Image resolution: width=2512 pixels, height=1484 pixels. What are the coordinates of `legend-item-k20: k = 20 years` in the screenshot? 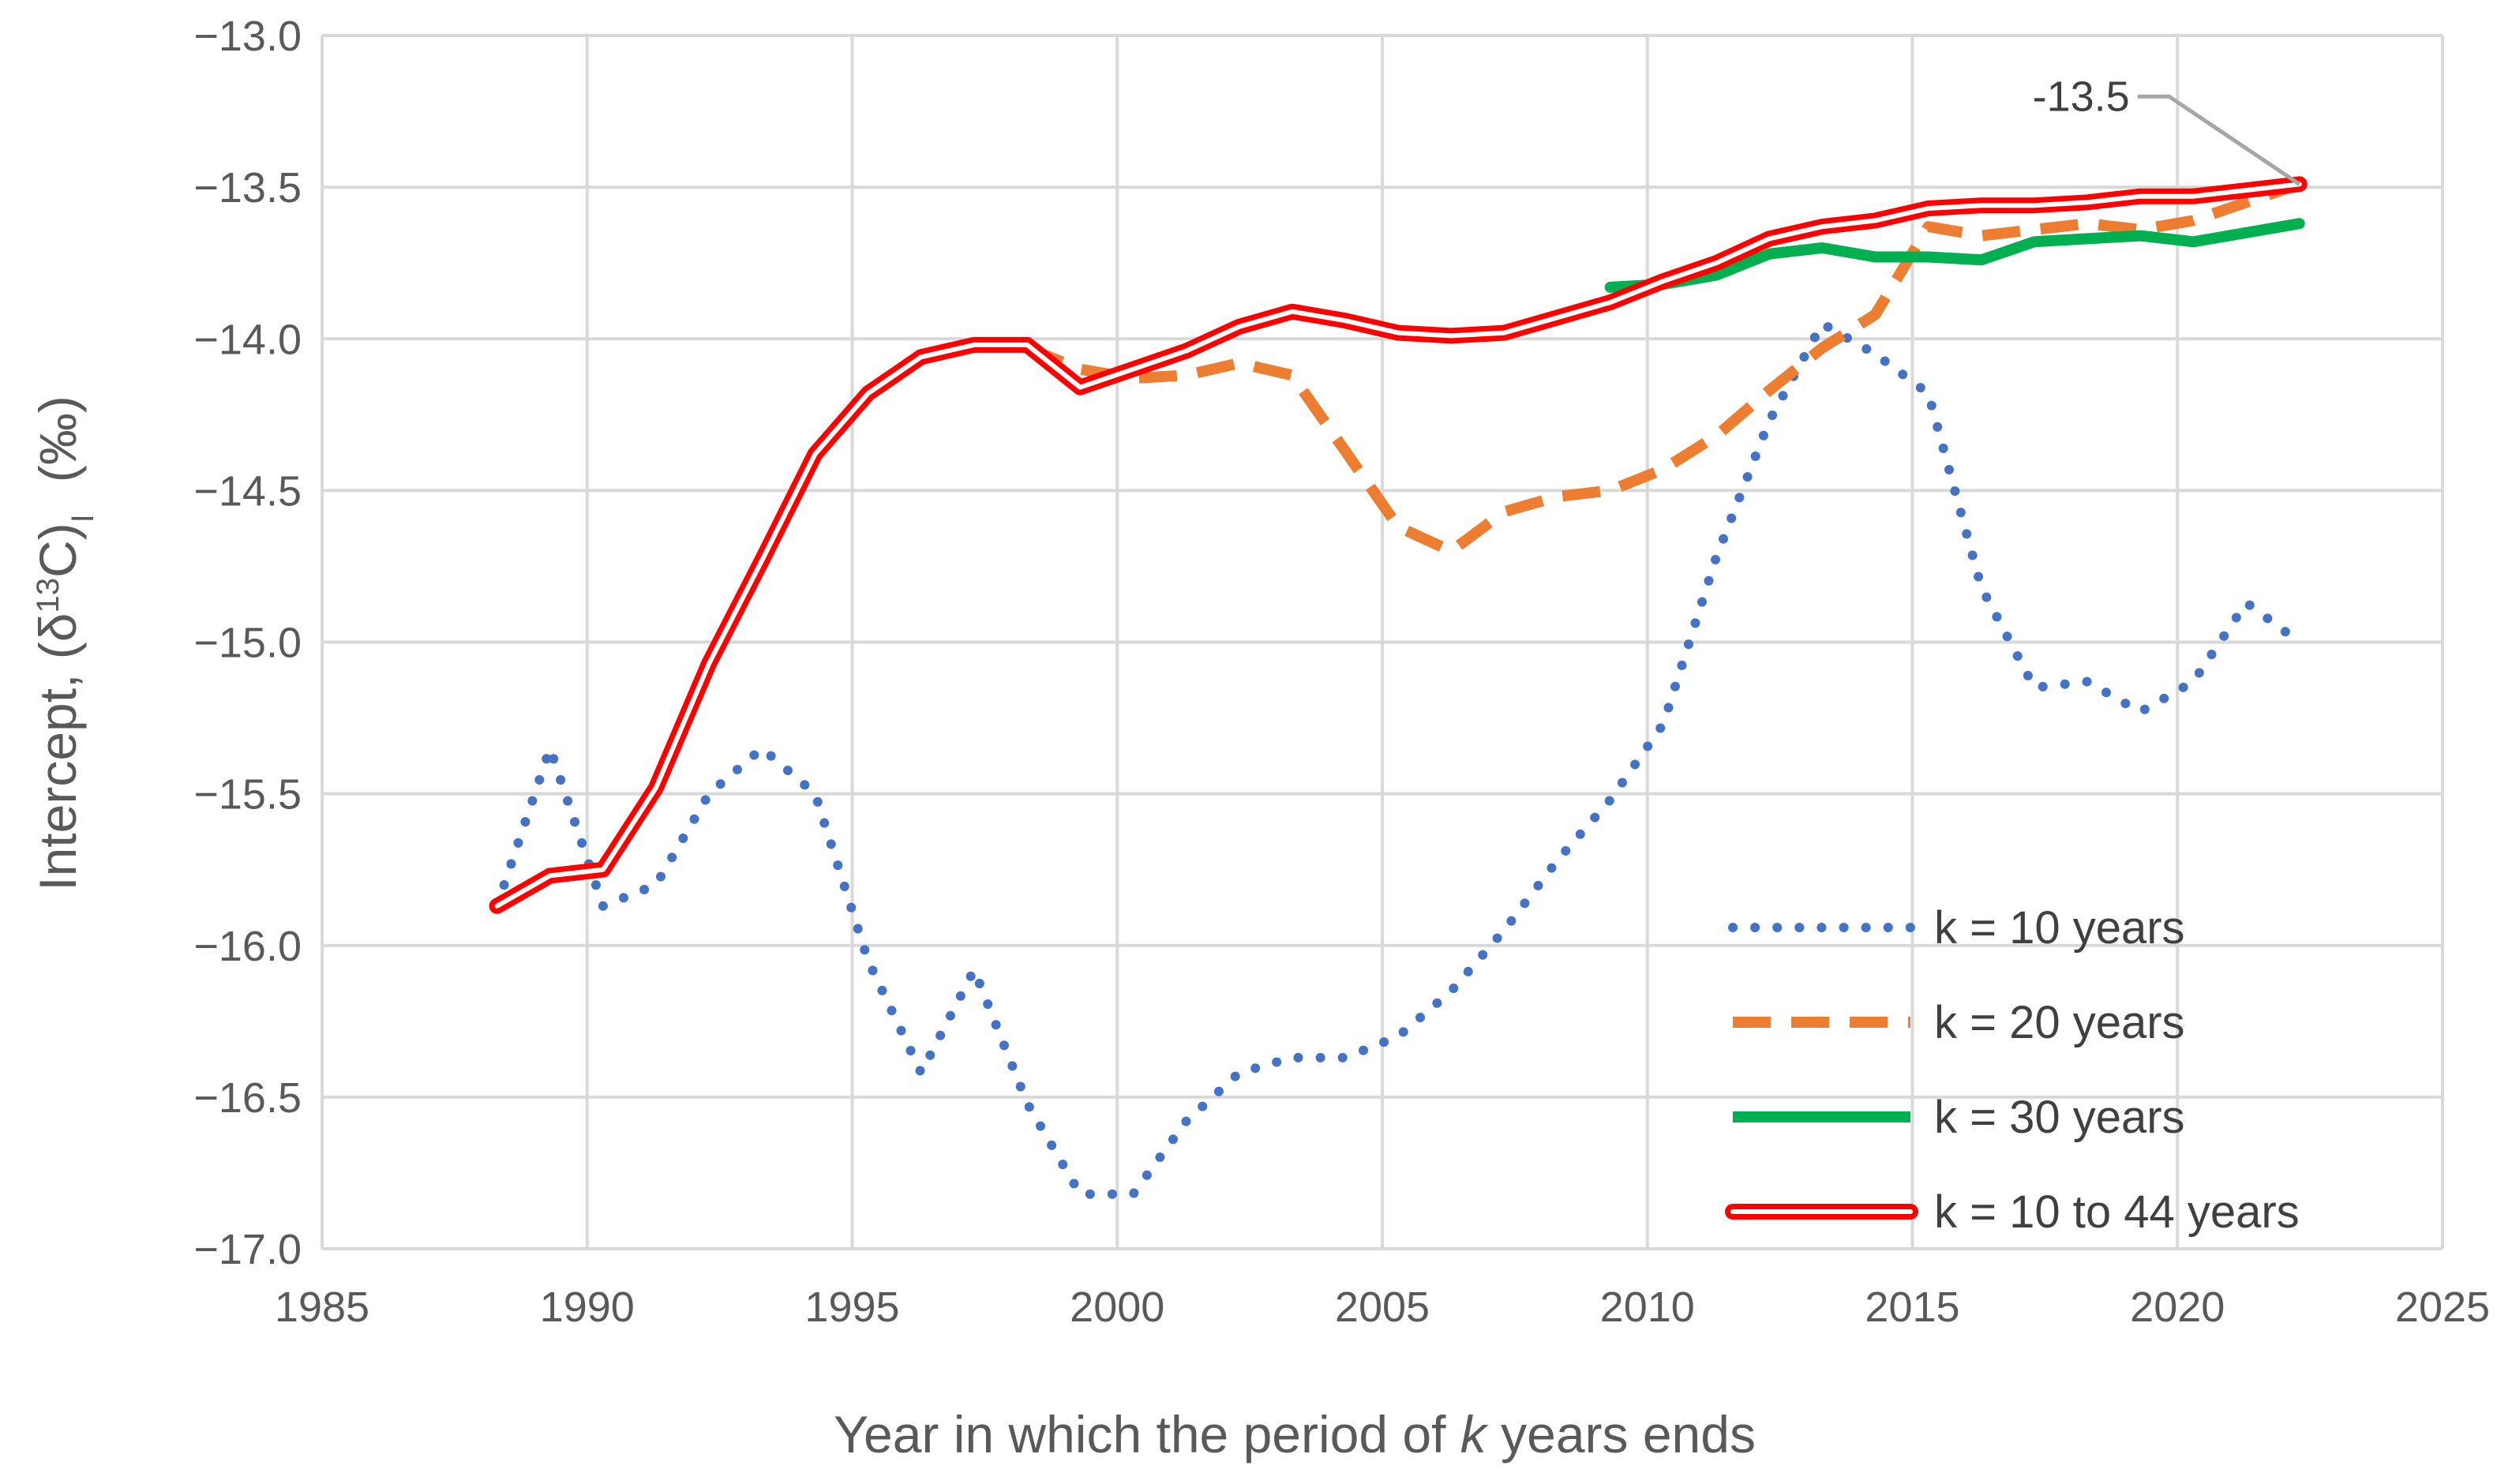 It's located at (1959, 1023).